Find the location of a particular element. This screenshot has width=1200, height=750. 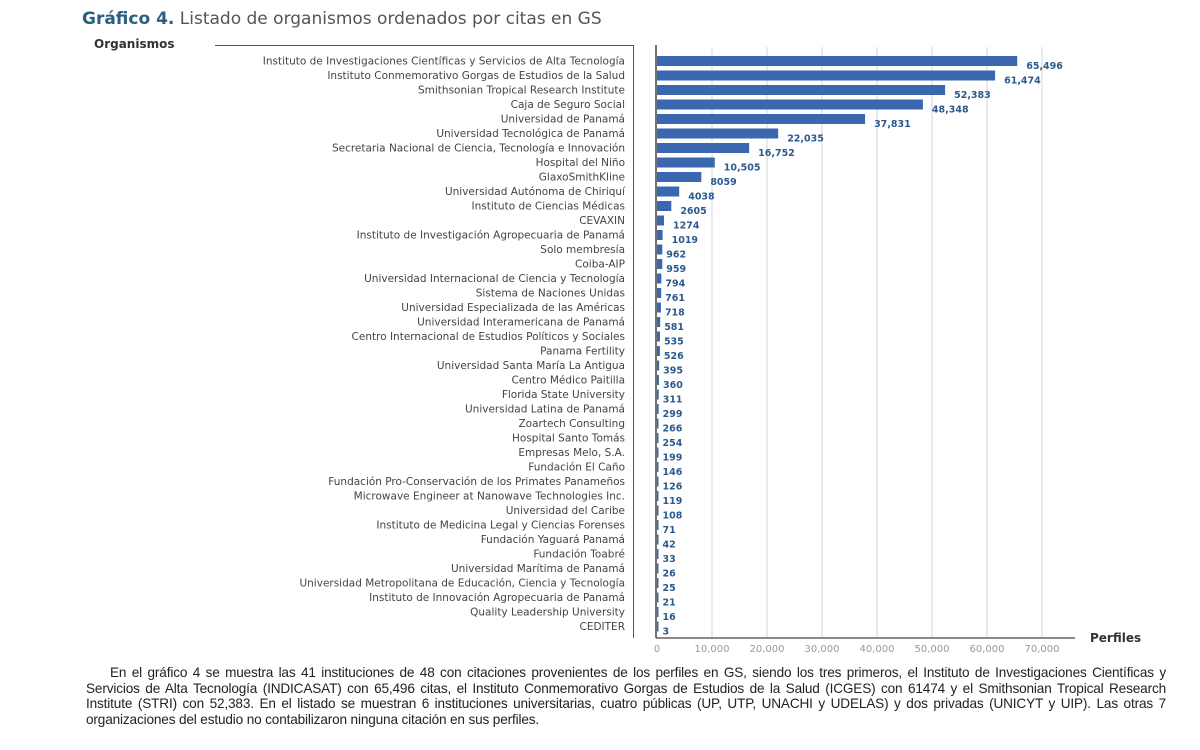

value-label: 108 is located at coordinates (673, 516).